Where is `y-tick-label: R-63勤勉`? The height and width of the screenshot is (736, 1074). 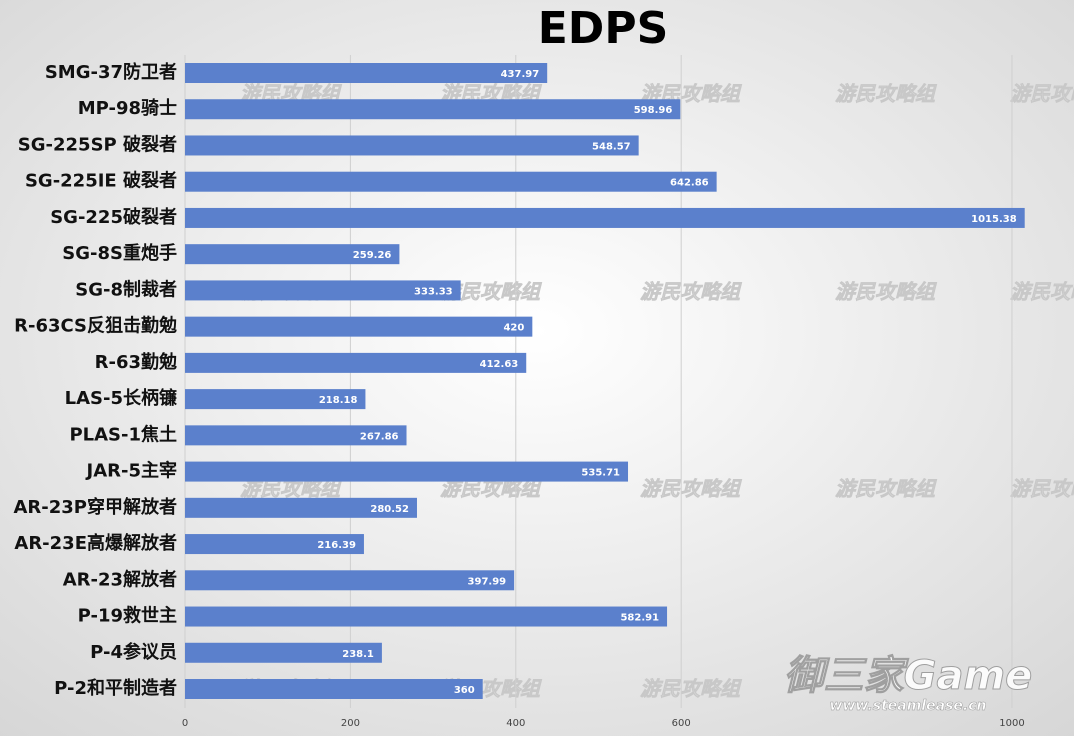 y-tick-label: R-63勤勉 is located at coordinates (136, 362).